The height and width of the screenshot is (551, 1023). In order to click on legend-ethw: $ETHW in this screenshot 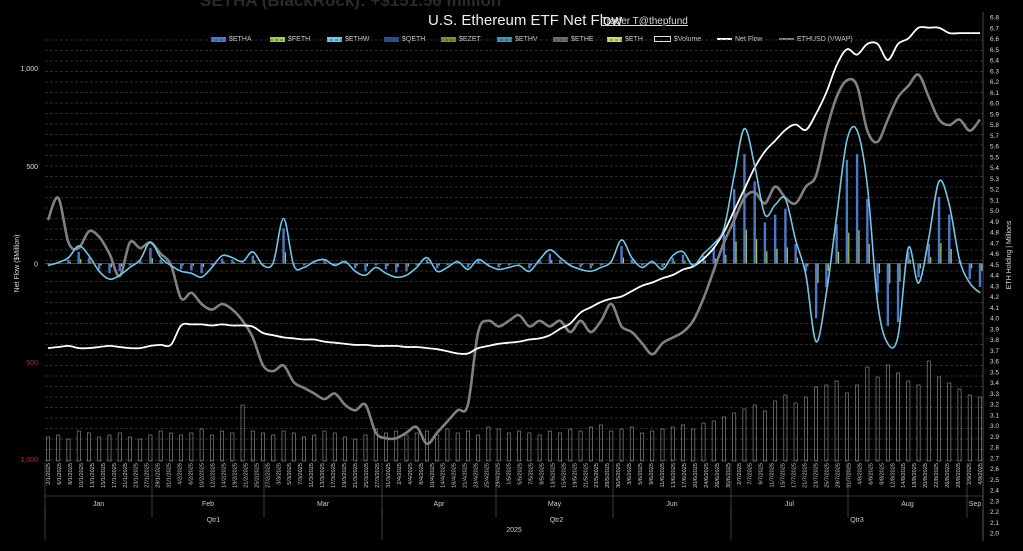, I will do `click(348, 39)`.